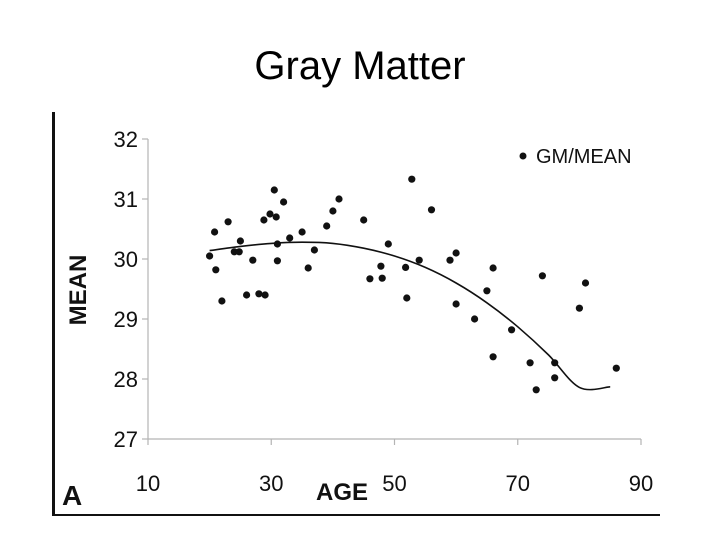 This screenshot has height=540, width=720. Describe the element at coordinates (271, 483) in the screenshot. I see `x-tick-label: 30` at that location.